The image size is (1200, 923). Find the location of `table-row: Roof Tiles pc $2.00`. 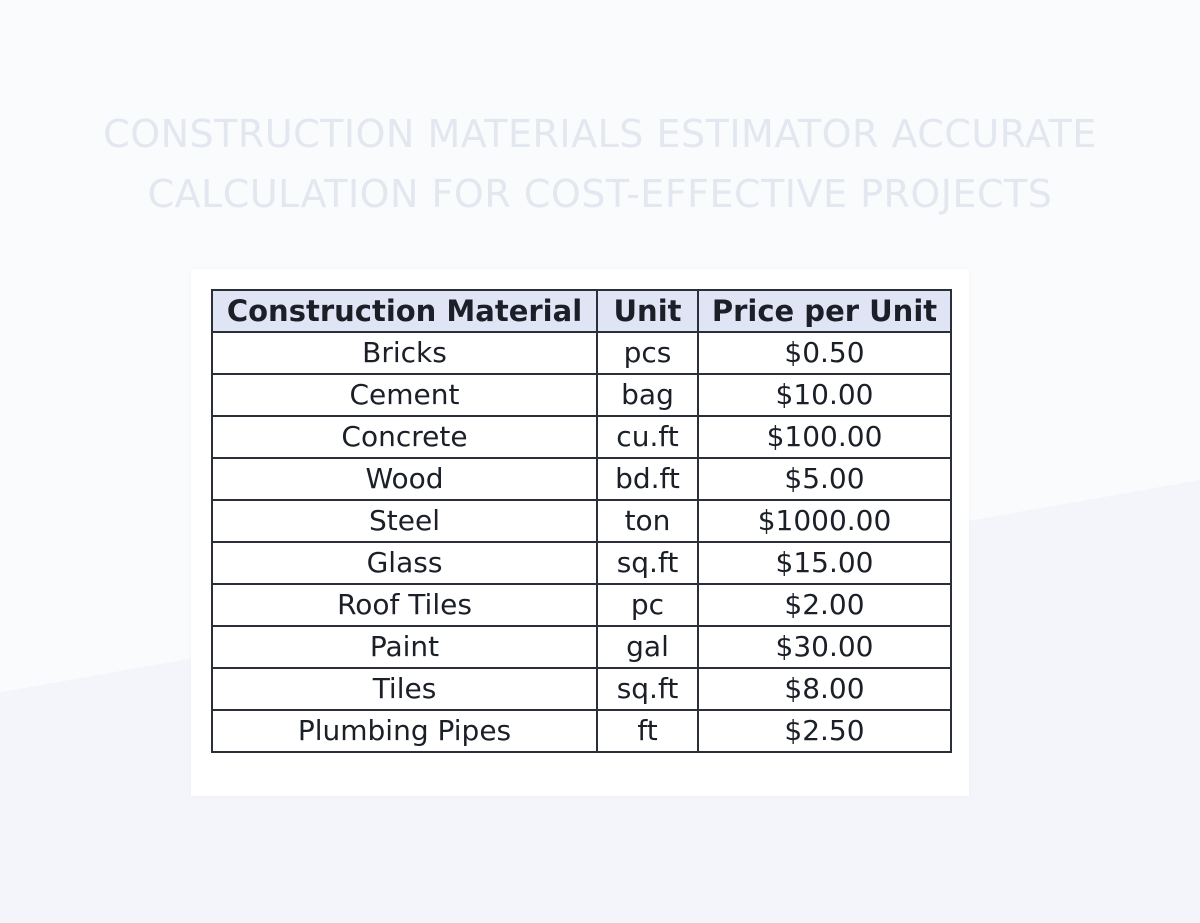

table-row: Roof Tiles pc $2.00 is located at coordinates (581, 605).